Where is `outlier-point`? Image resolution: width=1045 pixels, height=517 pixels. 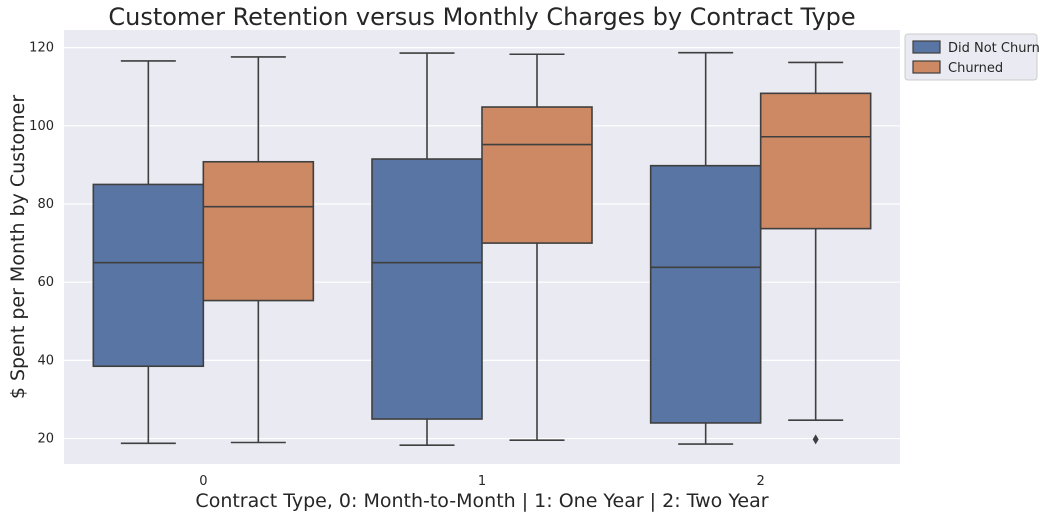
outlier-point is located at coordinates (815, 439).